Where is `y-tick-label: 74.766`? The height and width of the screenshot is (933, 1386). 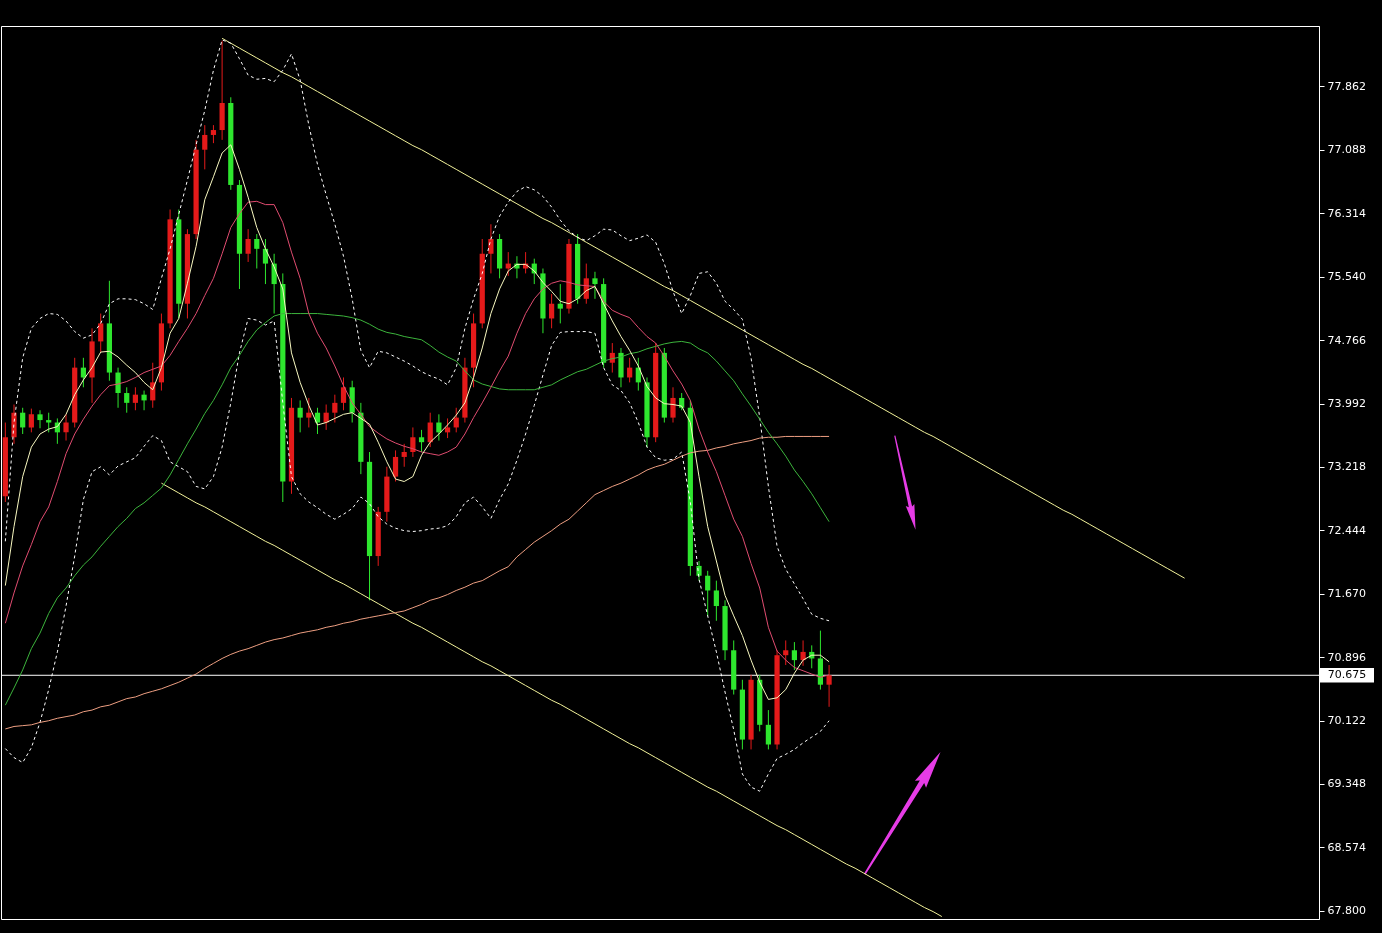
y-tick-label: 74.766 is located at coordinates (1346, 340).